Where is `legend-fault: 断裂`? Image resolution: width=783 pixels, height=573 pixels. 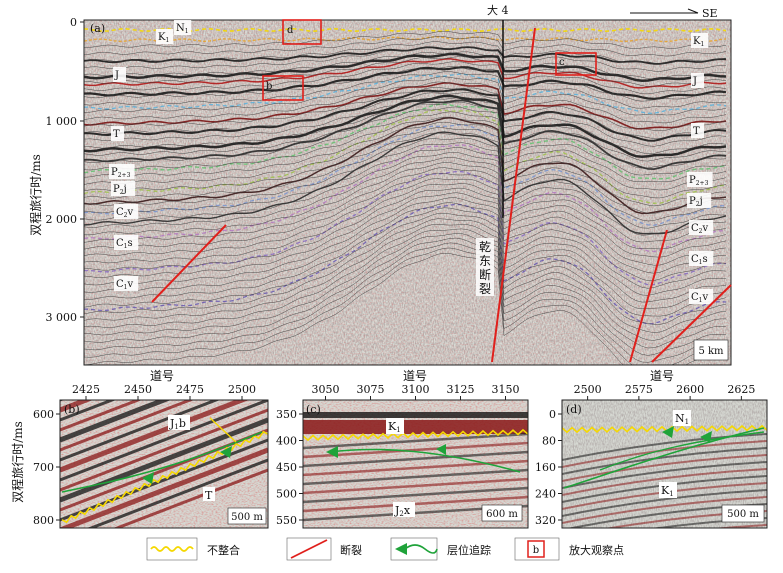 legend-fault: 断裂 is located at coordinates (324, 549).